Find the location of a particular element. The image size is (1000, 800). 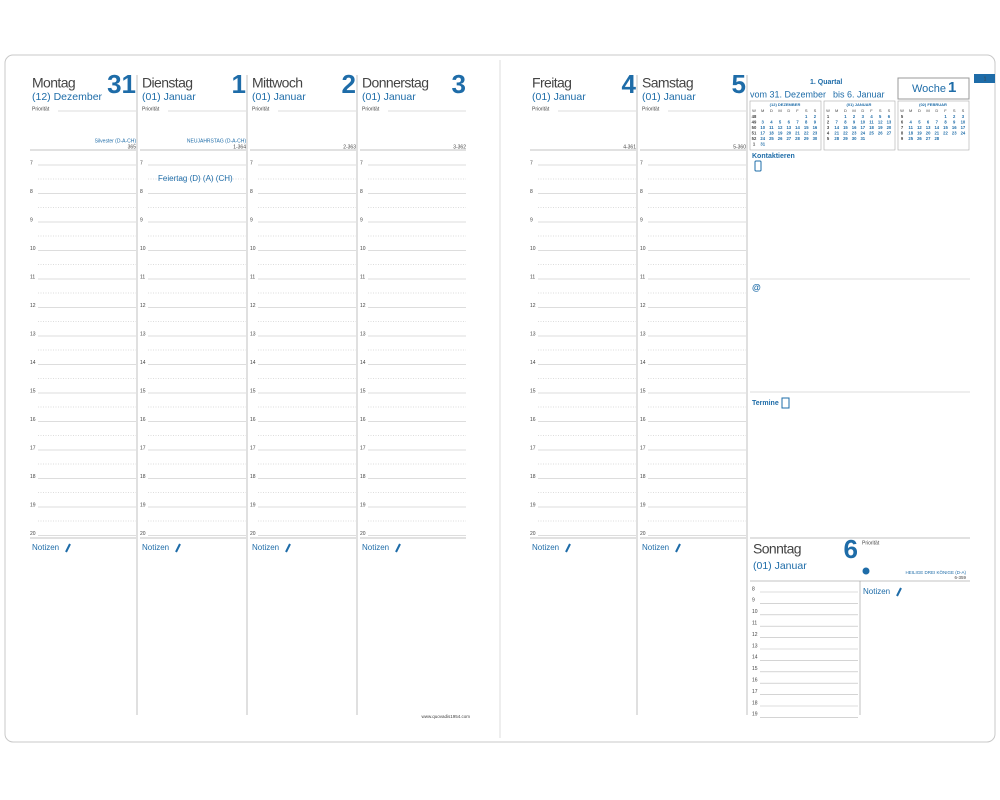

appointments-label: Termine is located at coordinates (765, 403).